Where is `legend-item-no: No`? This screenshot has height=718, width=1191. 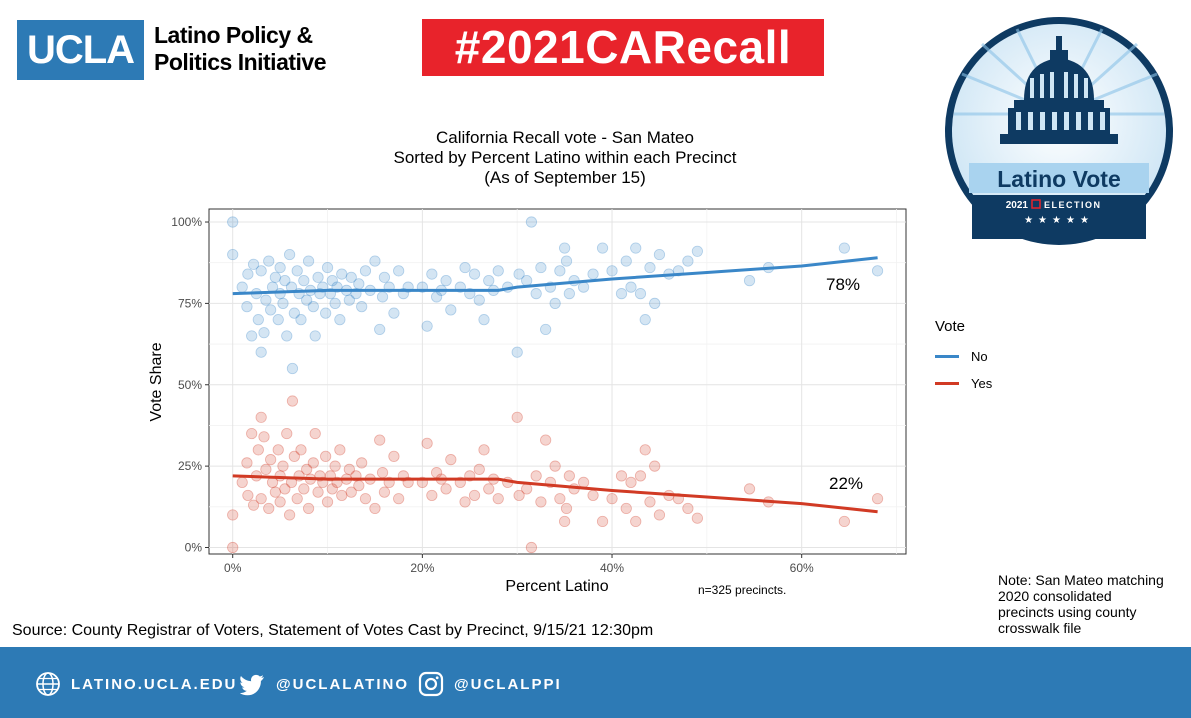 legend-item-no: No is located at coordinates (963, 356).